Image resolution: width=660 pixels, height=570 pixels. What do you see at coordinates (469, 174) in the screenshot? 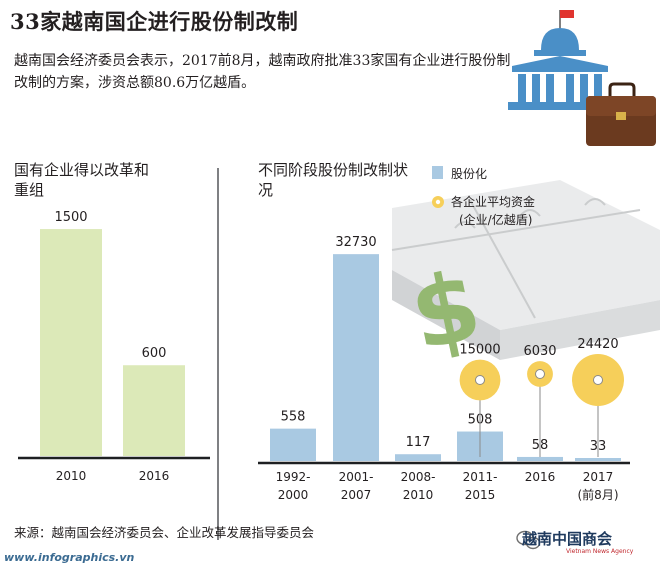
I see `legend-label-bar: 股份化` at bounding box center [469, 174].